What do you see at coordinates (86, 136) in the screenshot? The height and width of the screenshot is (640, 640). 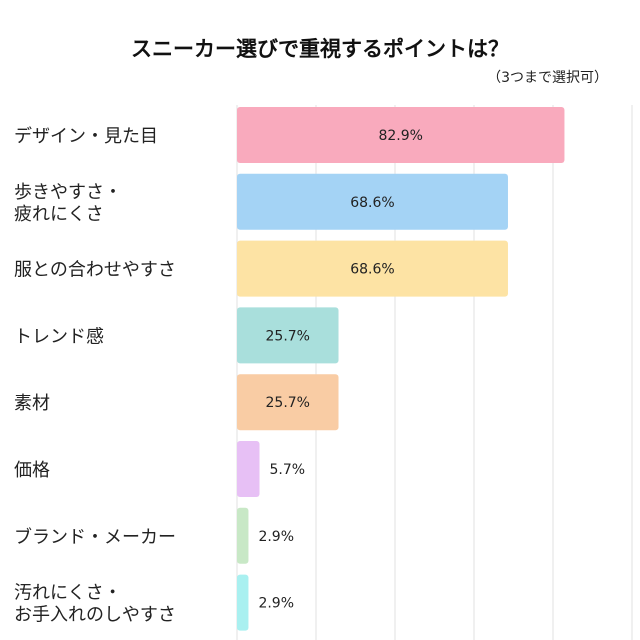 I see `category-label: デザイン・見た目` at bounding box center [86, 136].